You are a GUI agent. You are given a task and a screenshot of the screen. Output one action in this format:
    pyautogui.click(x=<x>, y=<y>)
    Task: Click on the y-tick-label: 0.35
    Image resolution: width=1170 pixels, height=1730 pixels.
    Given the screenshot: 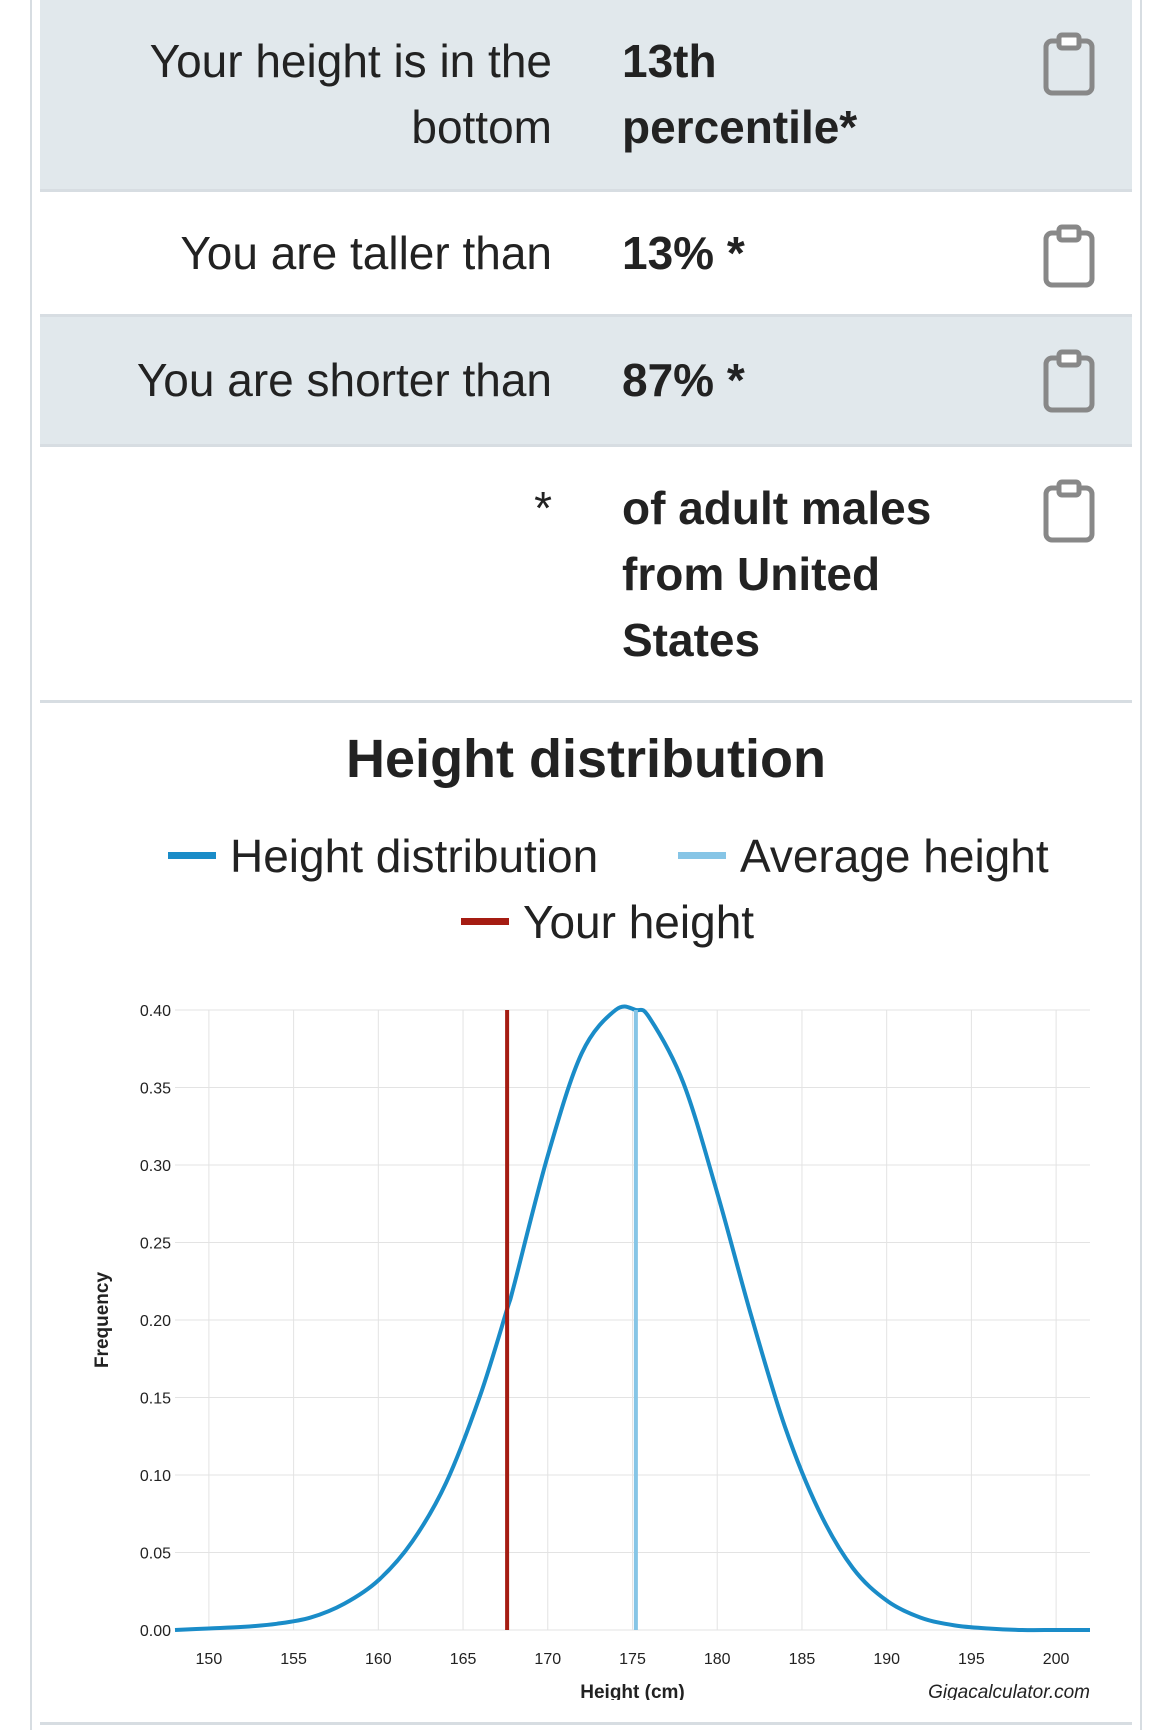 What is the action you would take?
    pyautogui.click(x=155, y=1089)
    